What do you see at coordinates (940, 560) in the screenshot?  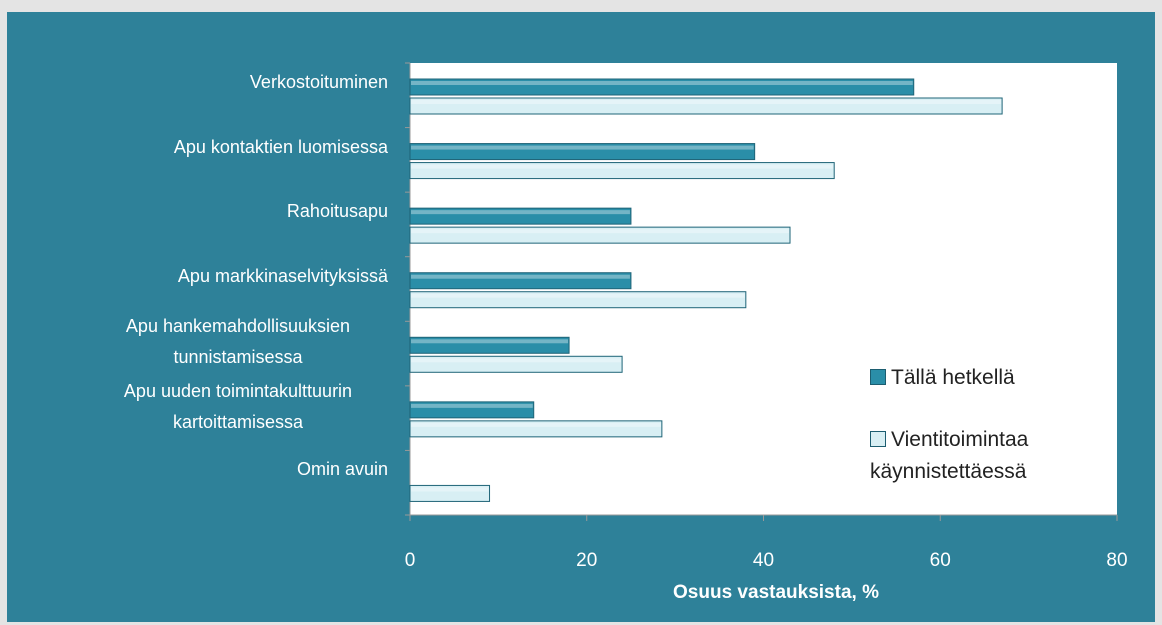 I see `x-tick-label: 60` at bounding box center [940, 560].